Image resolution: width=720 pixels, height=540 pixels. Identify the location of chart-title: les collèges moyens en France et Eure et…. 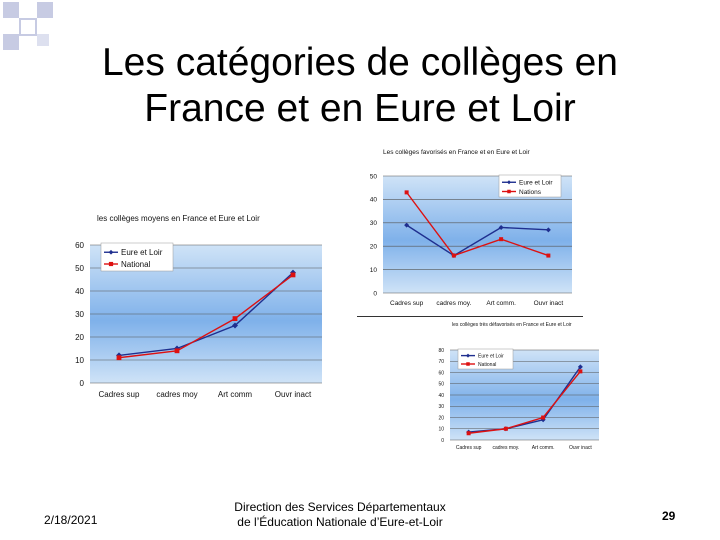
(178, 218).